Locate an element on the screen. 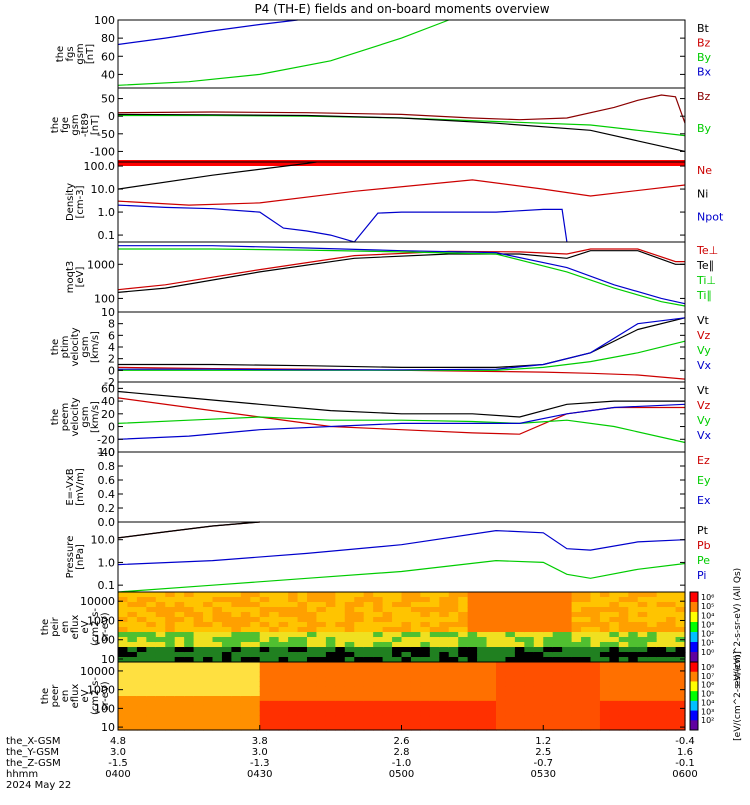  colorbar-band is located at coordinates (694, 597).